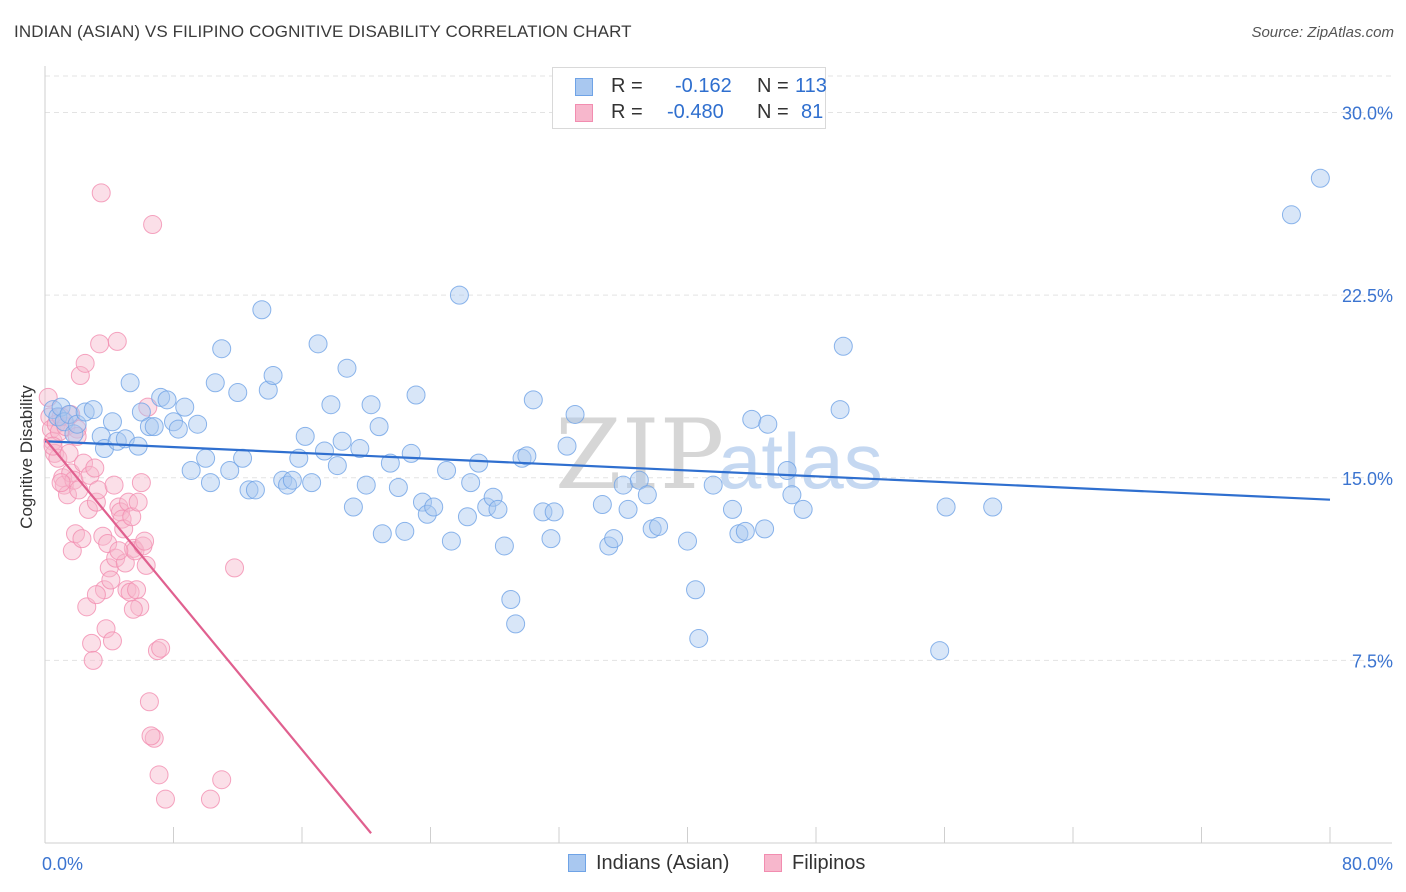 This screenshot has width=1406, height=892. I want to click on legend-r-value: -0.162, so click(703, 86).